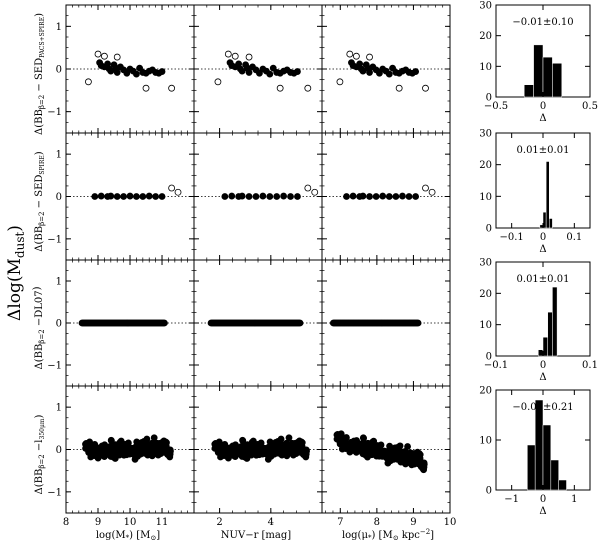 This screenshot has width=600, height=547. Describe the element at coordinates (153, 538) in the screenshot. I see `xlabel-mass-unit-sub: ⊙` at that location.